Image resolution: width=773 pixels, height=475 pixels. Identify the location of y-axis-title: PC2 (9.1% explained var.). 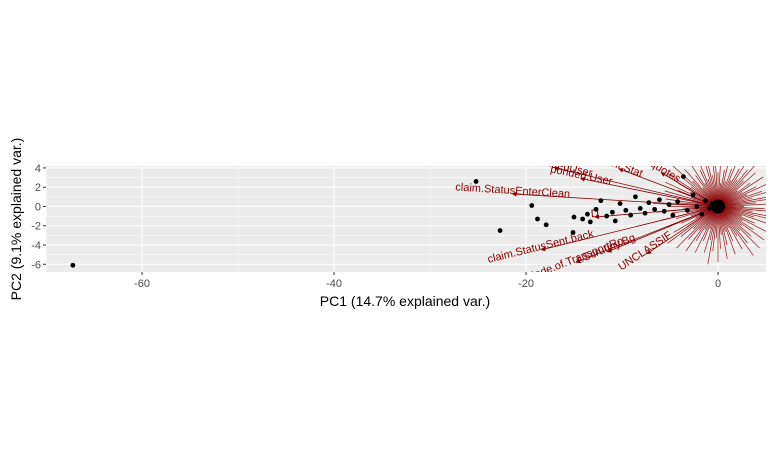
(16, 219).